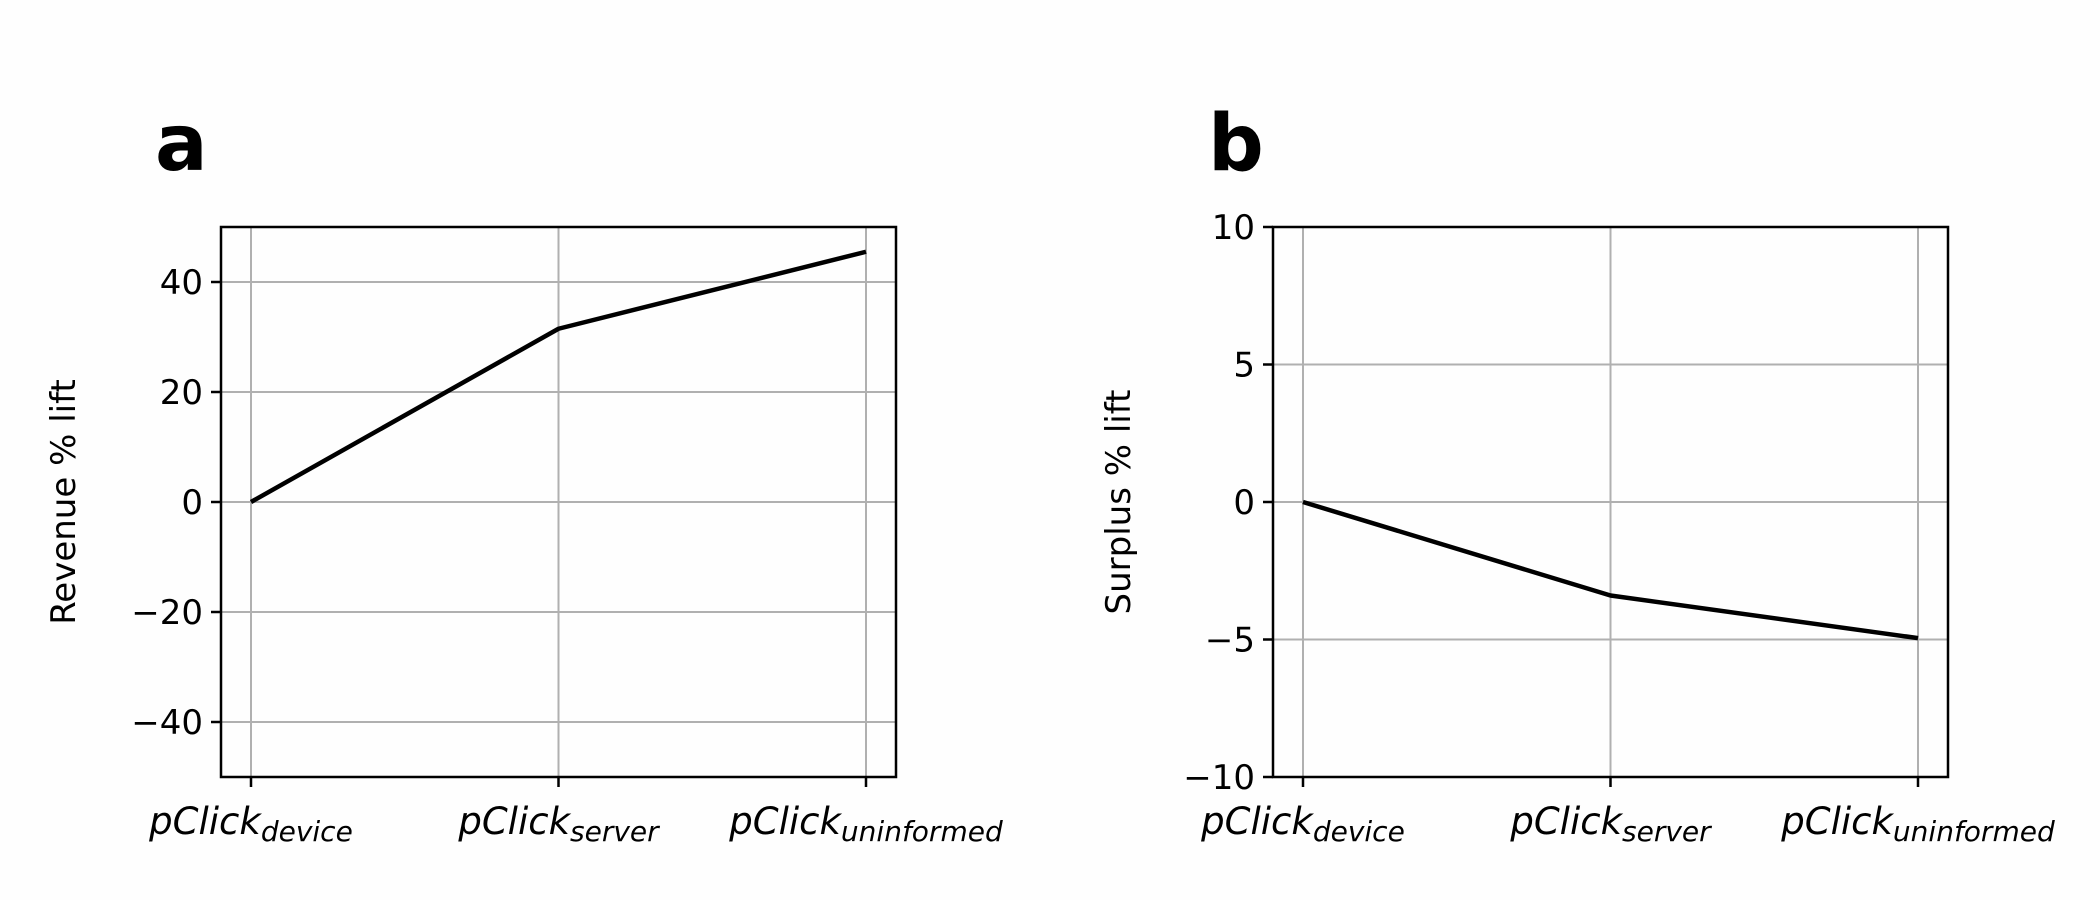 This screenshot has height=900, width=2100. What do you see at coordinates (181, 283) in the screenshot?
I see `y-tick-label: 40` at bounding box center [181, 283].